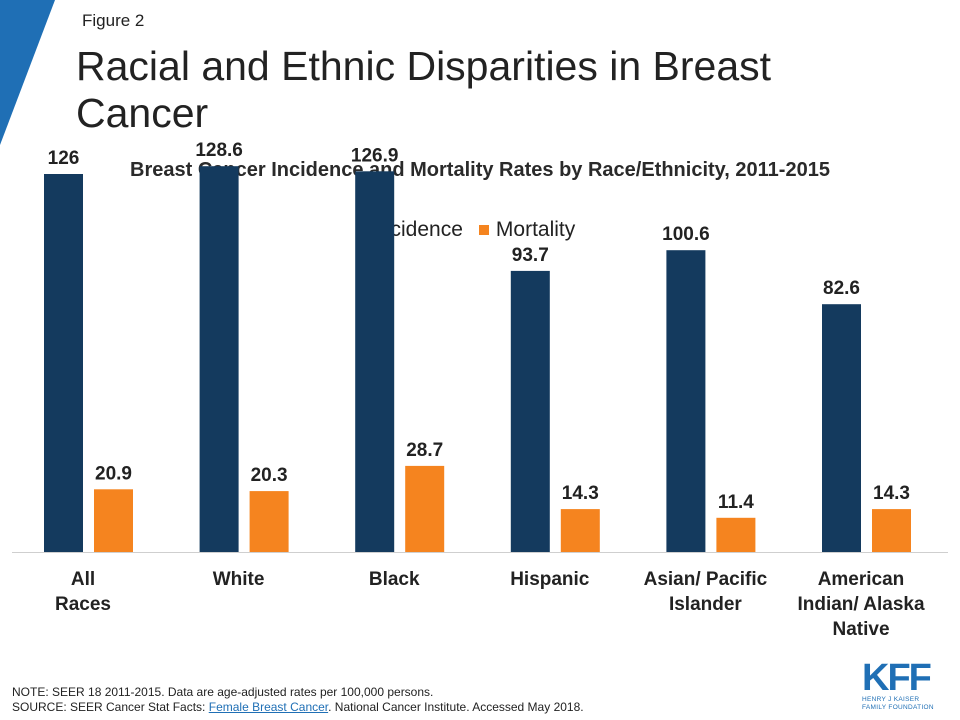 This screenshot has width=960, height=720. What do you see at coordinates (736, 502) in the screenshot?
I see `data-label-mortality-4: 11.4` at bounding box center [736, 502].